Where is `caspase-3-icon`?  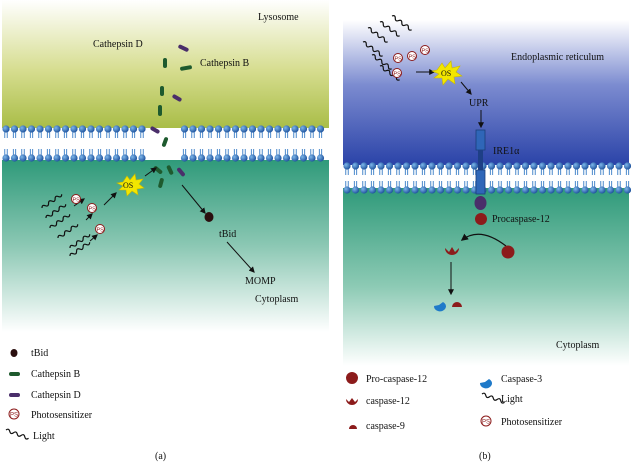
caspase-3-icon is located at coordinates (485, 384).